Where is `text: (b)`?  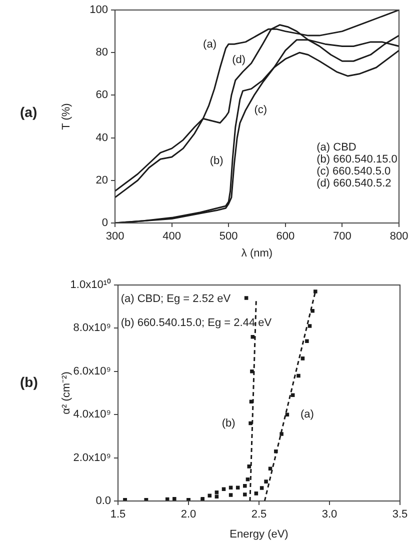
text: (b) is located at coordinates (29, 382).